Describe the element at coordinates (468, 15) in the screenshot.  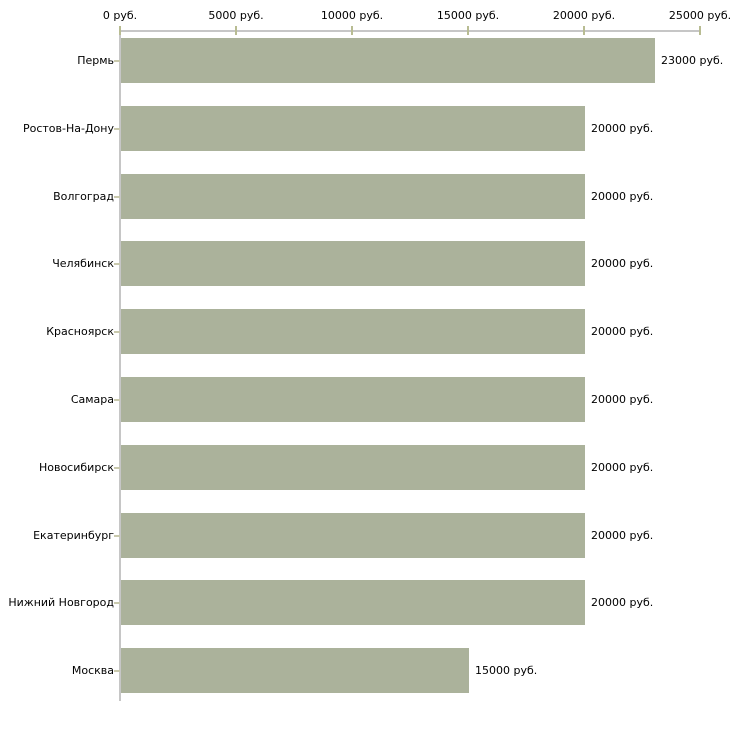
I see `x-tick-label: 15000 руб.` at that location.